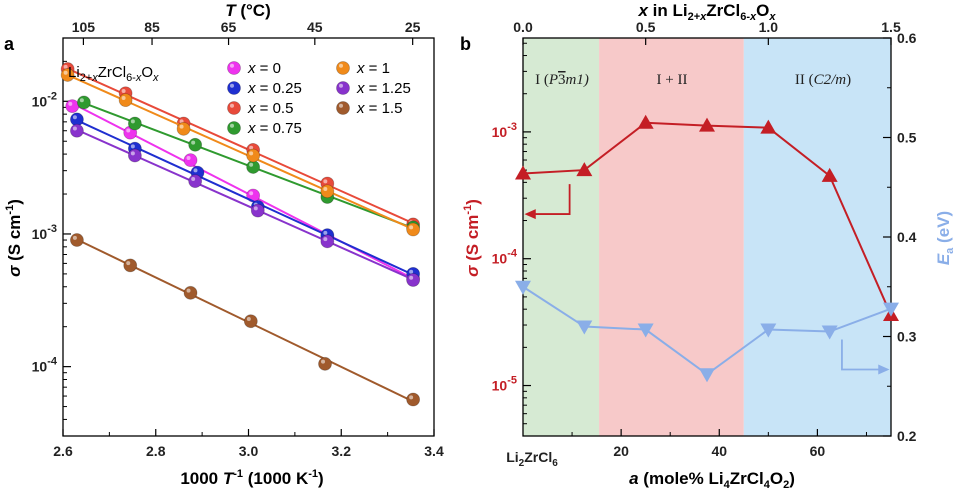 This screenshot has height=490, width=960. Describe the element at coordinates (512, 127) in the screenshot. I see `y-left-tick-label-exp: -3` at that location.